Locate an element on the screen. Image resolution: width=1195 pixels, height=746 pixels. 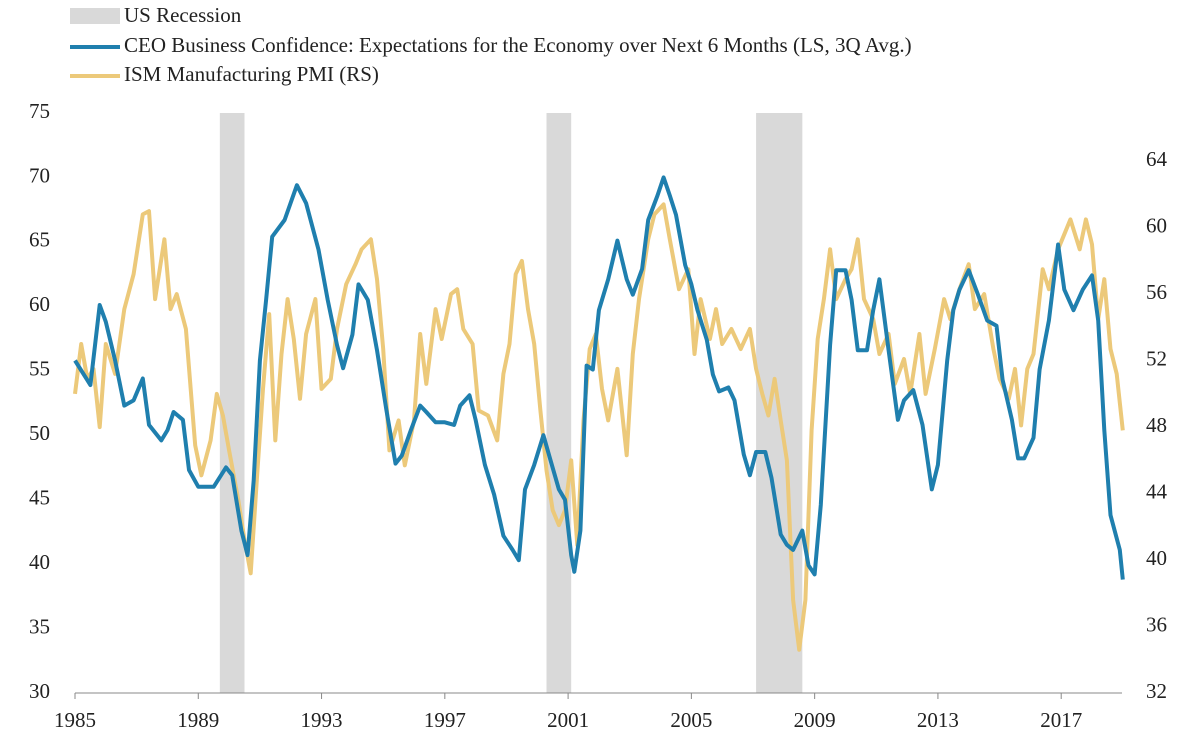
y-tick-label: 30 is located at coordinates (39, 691).